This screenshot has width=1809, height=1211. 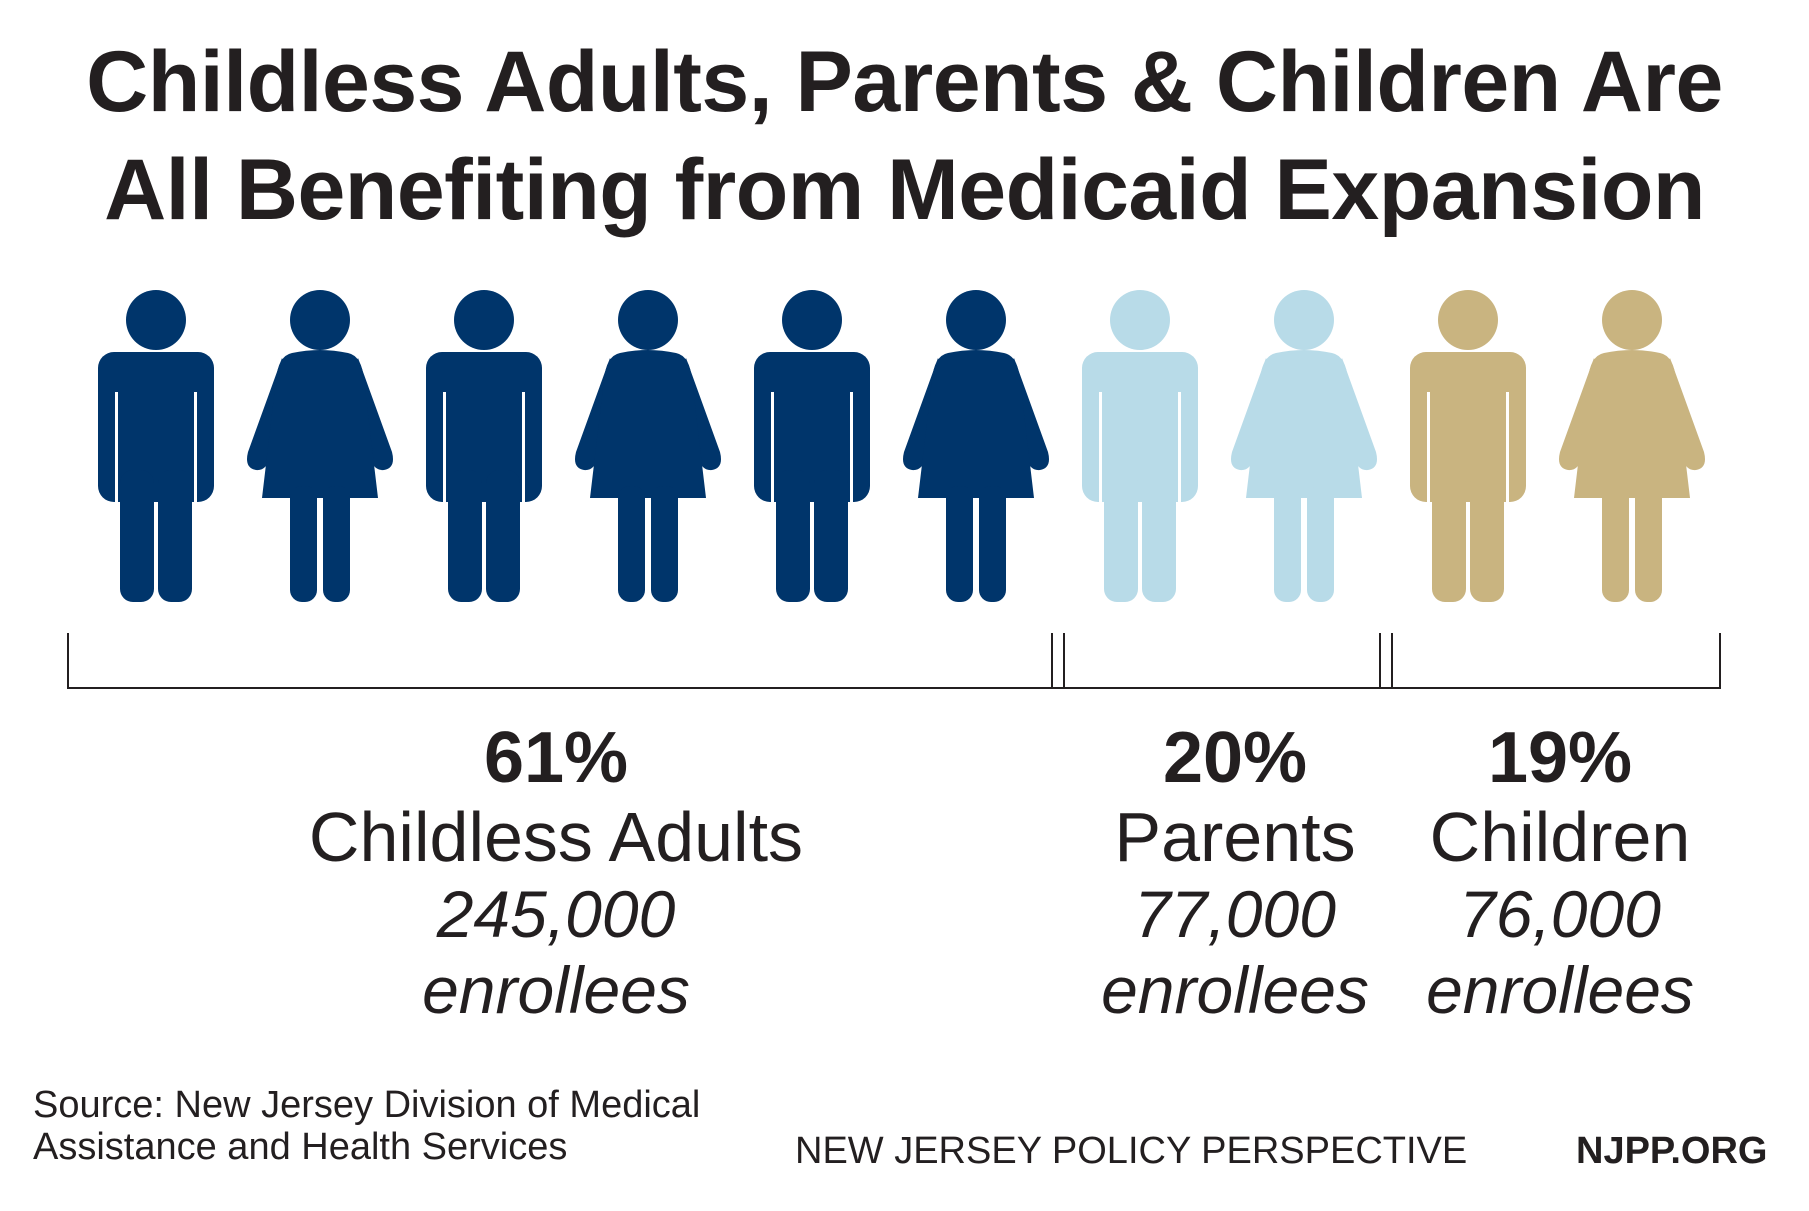 What do you see at coordinates (1235, 837) in the screenshot?
I see `category-label: Parents` at bounding box center [1235, 837].